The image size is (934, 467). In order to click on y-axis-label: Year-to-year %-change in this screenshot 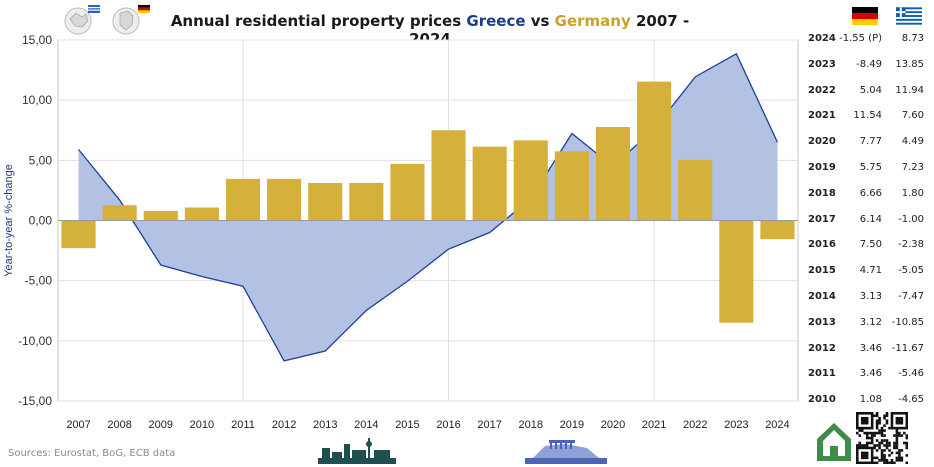, I will do `click(9, 220)`.